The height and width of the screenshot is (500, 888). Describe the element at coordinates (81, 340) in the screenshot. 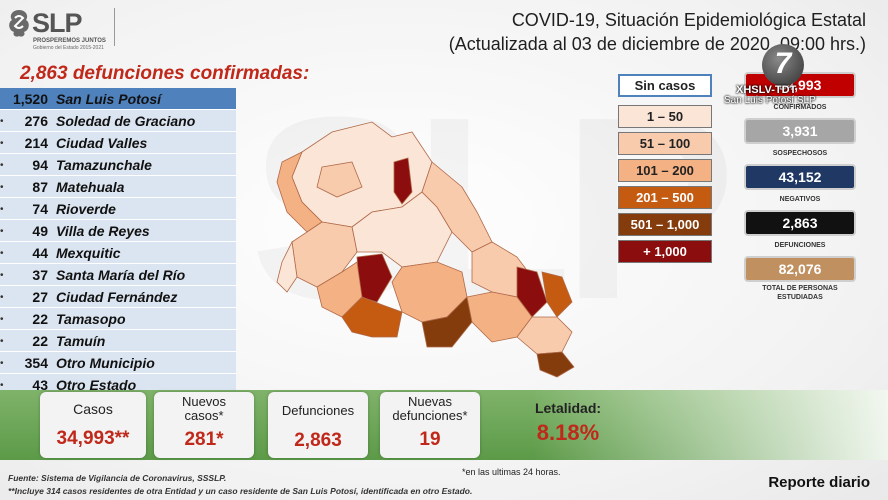

I see `municipality-name: Tamuín` at that location.